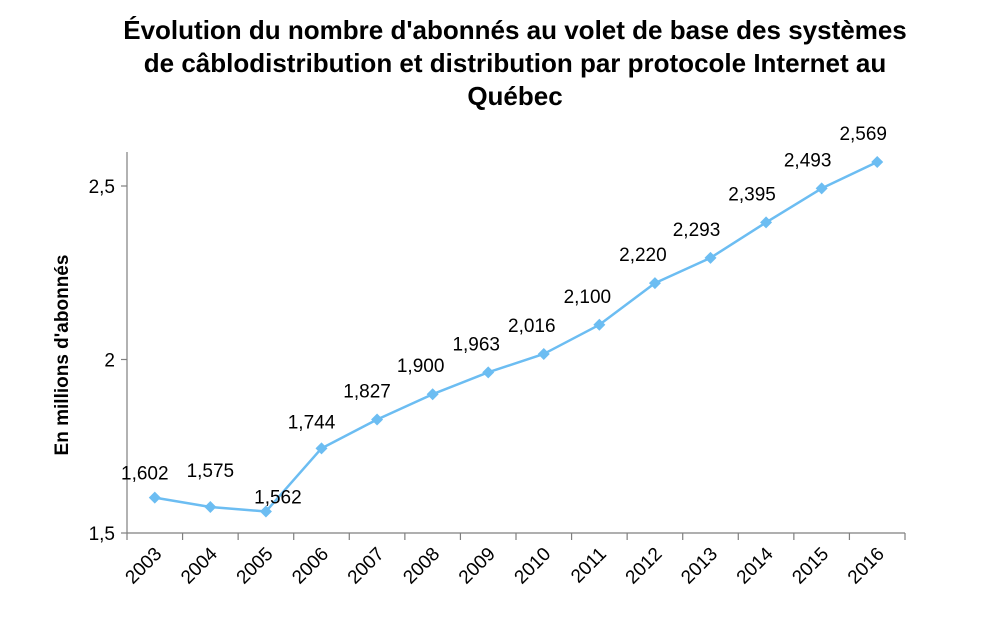 This screenshot has width=1000, height=630. I want to click on y-tick-label: 1,5, so click(102, 534).